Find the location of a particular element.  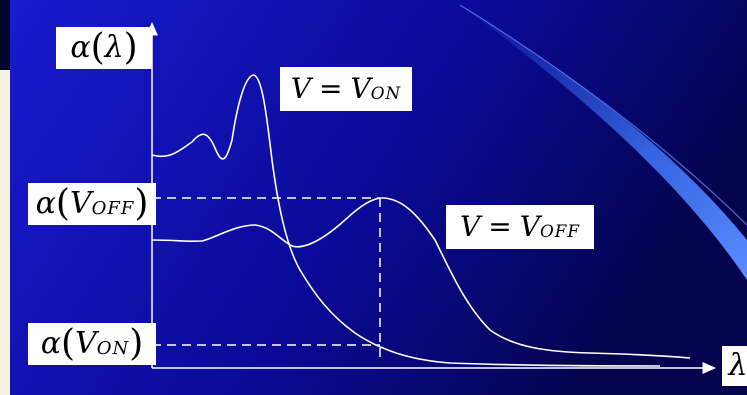

y-axis-label: α(λ) is located at coordinates (104, 48).